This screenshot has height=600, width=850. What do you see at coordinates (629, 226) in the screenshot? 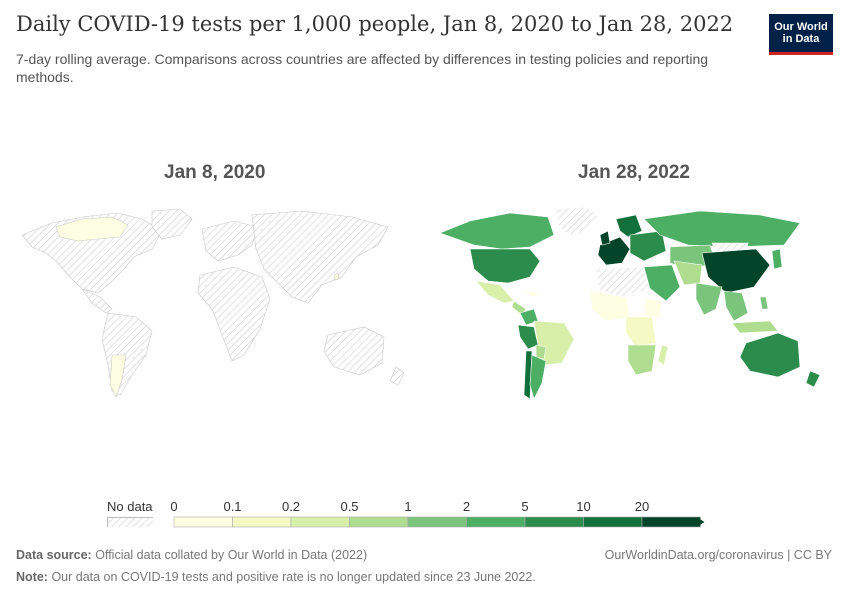
I see `region-scandinavia` at bounding box center [629, 226].